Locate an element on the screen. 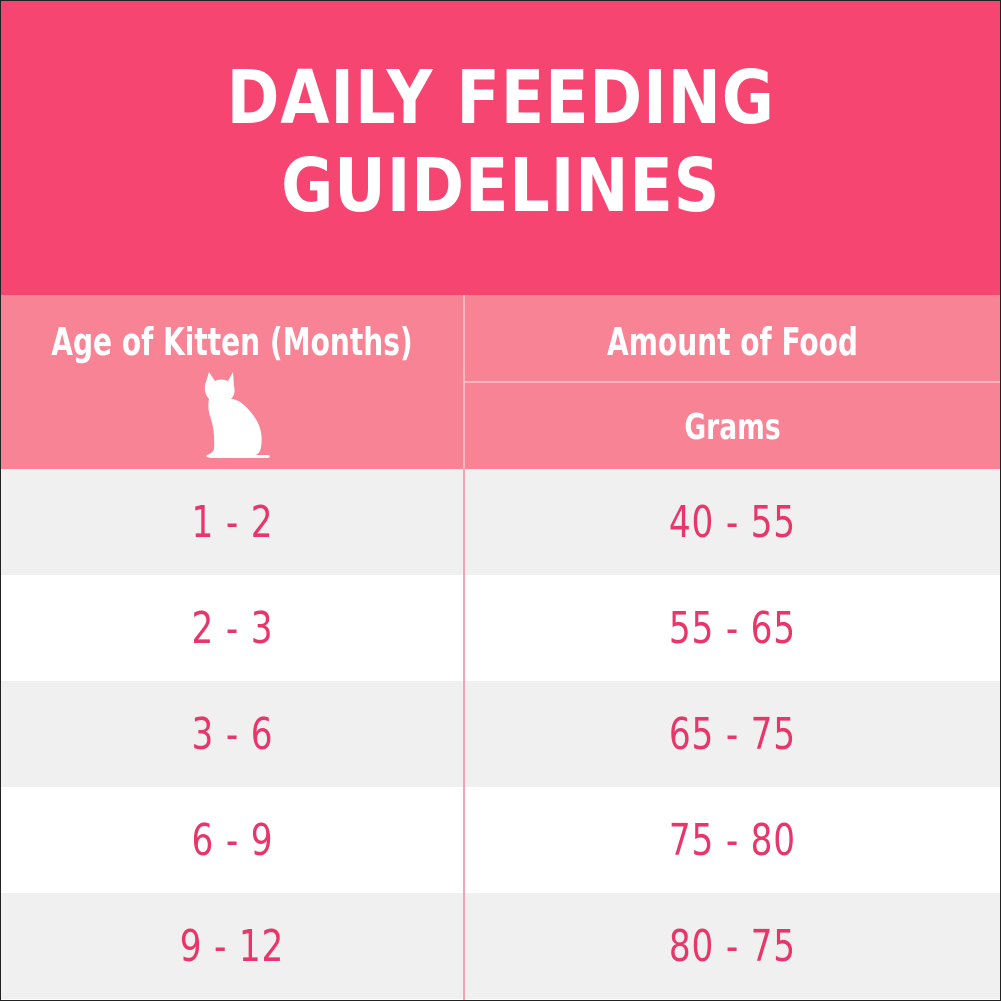 This screenshot has width=1001, height=1001. age-cell: 6 - 9 is located at coordinates (232, 840).